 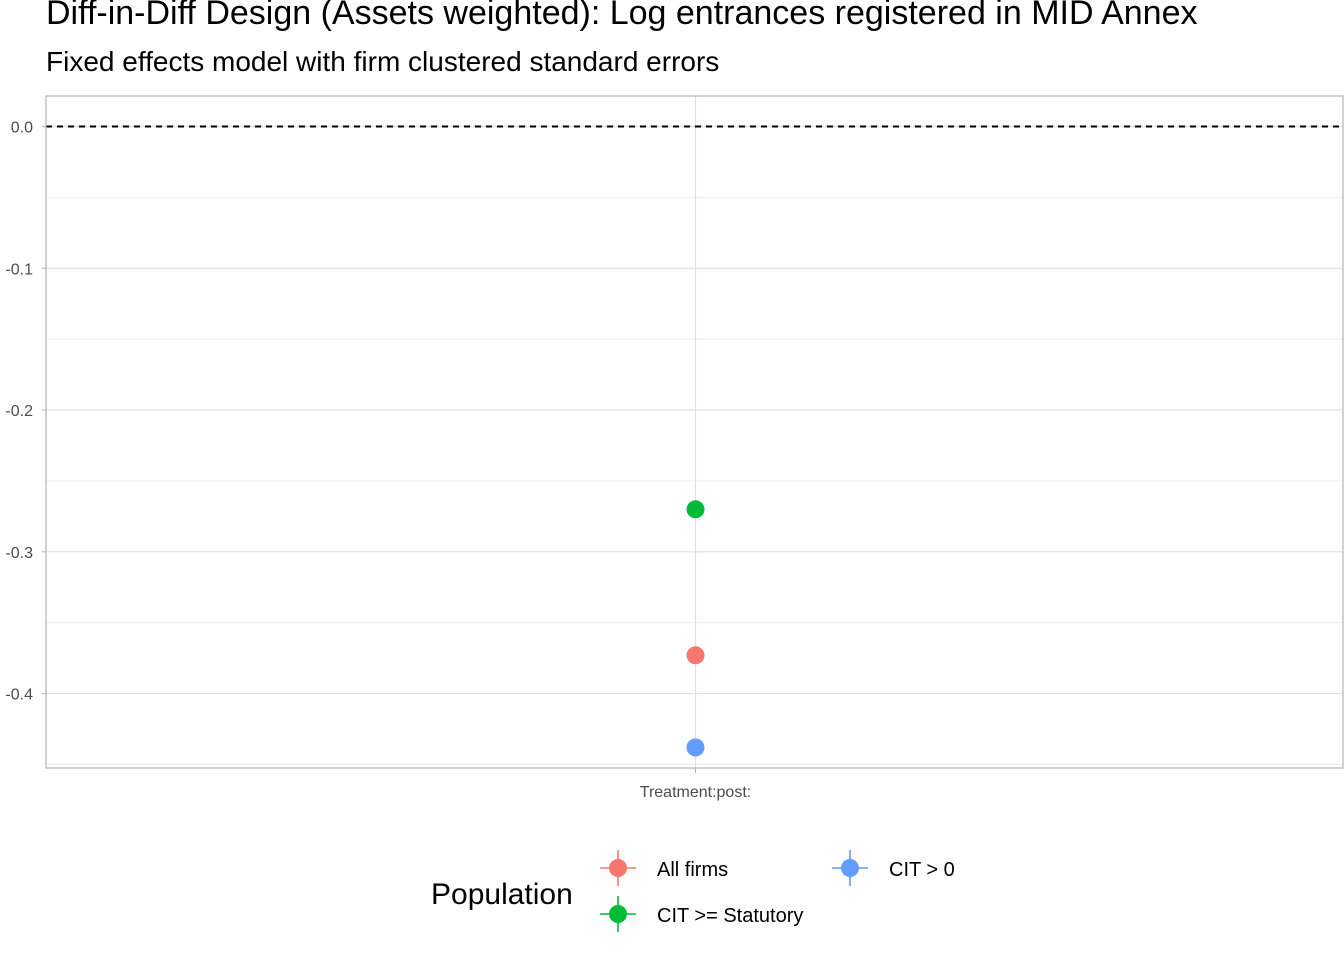 I want to click on y-tick-label: -0.4, so click(x=19, y=695).